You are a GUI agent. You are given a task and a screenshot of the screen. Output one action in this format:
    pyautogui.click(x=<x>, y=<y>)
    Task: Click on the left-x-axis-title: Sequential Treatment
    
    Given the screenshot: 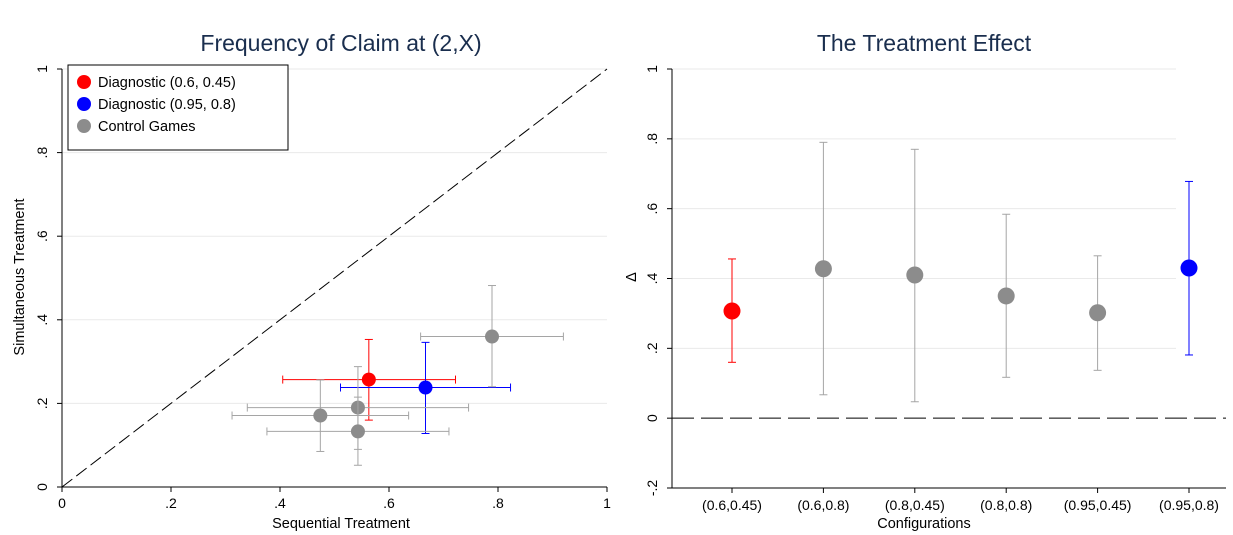 What is the action you would take?
    pyautogui.click(x=341, y=524)
    